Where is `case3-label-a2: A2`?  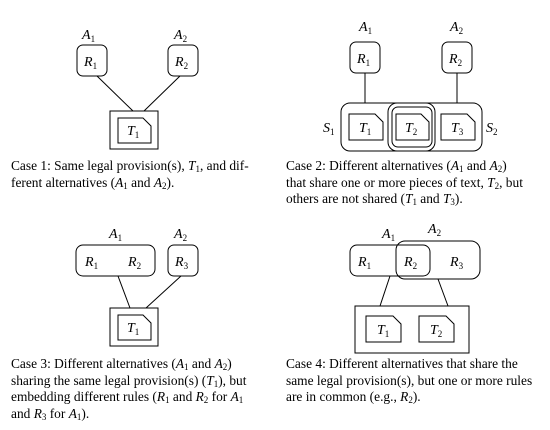
case3-label-a2: A2 is located at coordinates (180, 235).